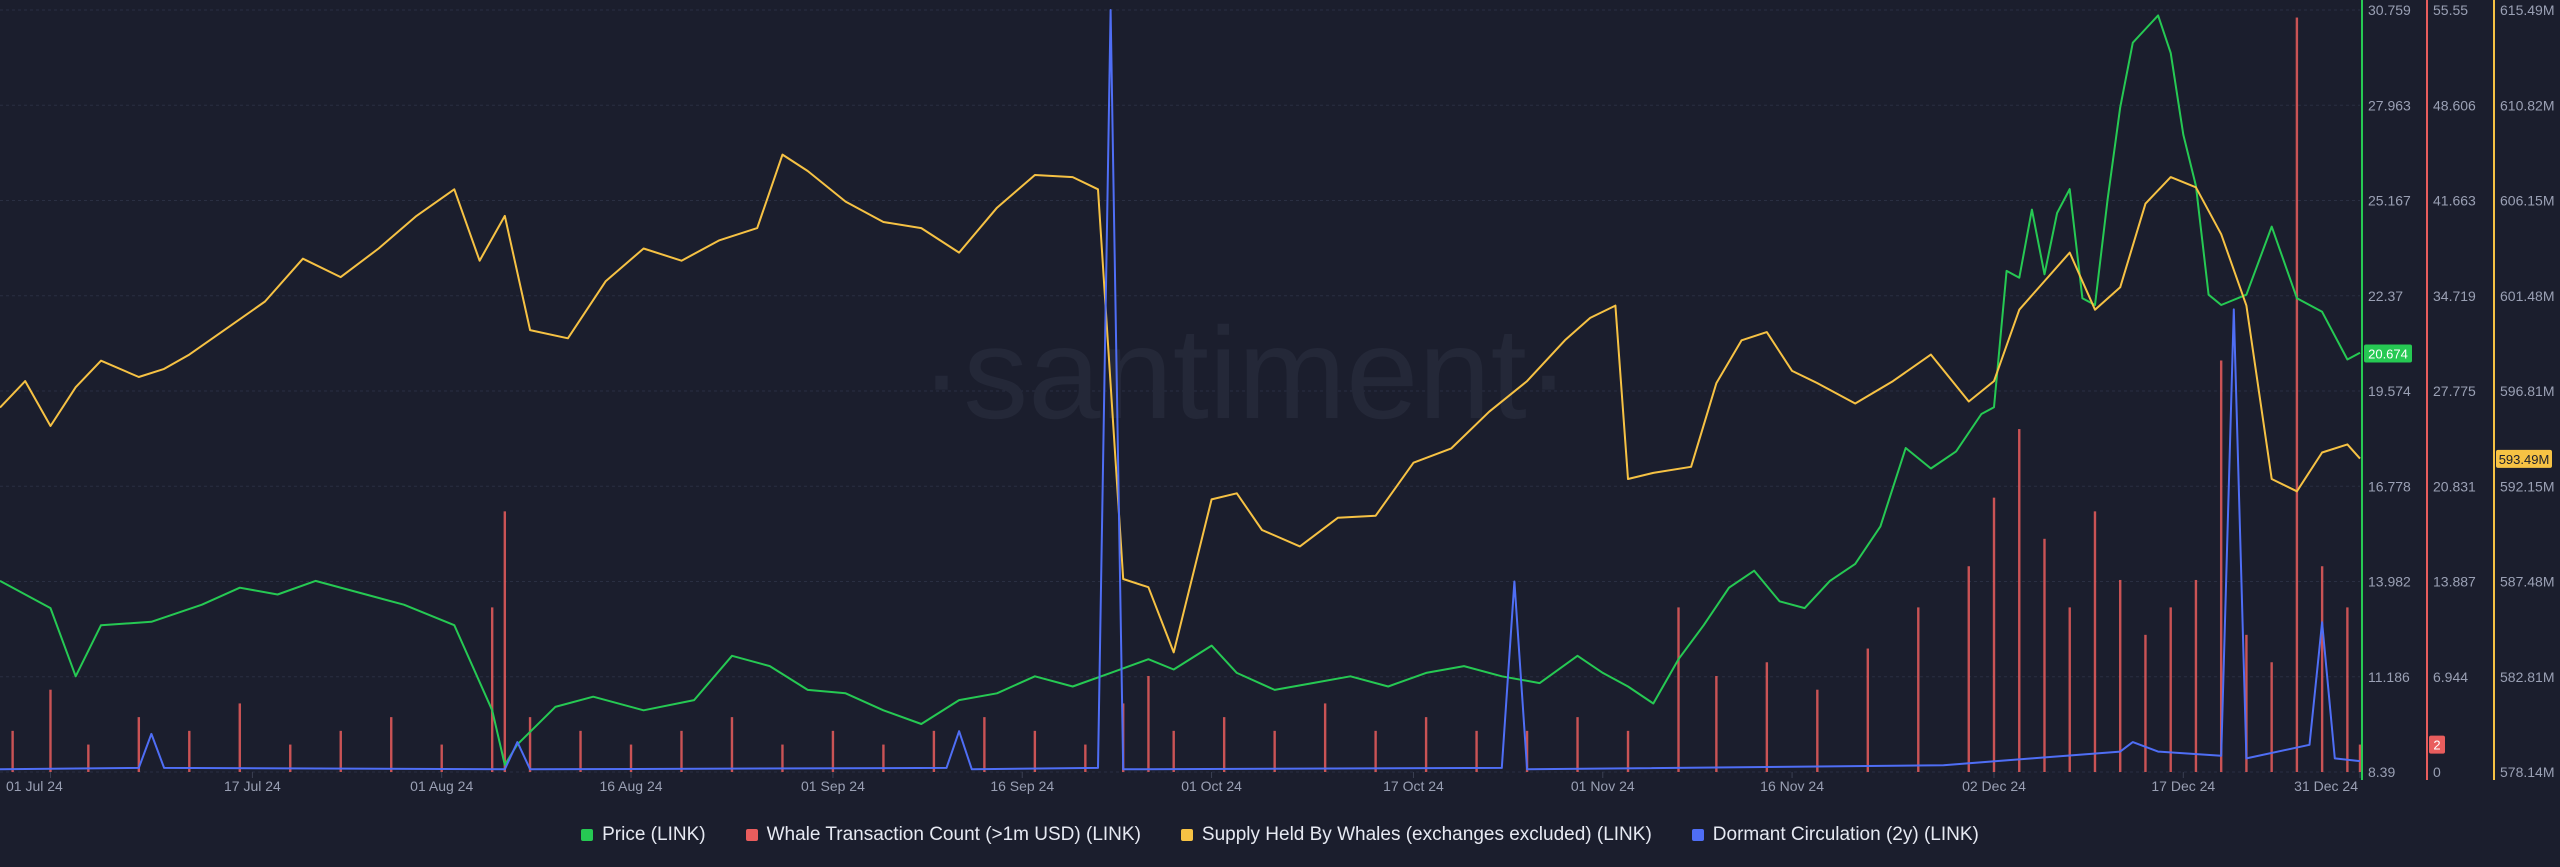 The image size is (2560, 867). I want to click on x-tick-label: 01 Aug 24, so click(441, 786).